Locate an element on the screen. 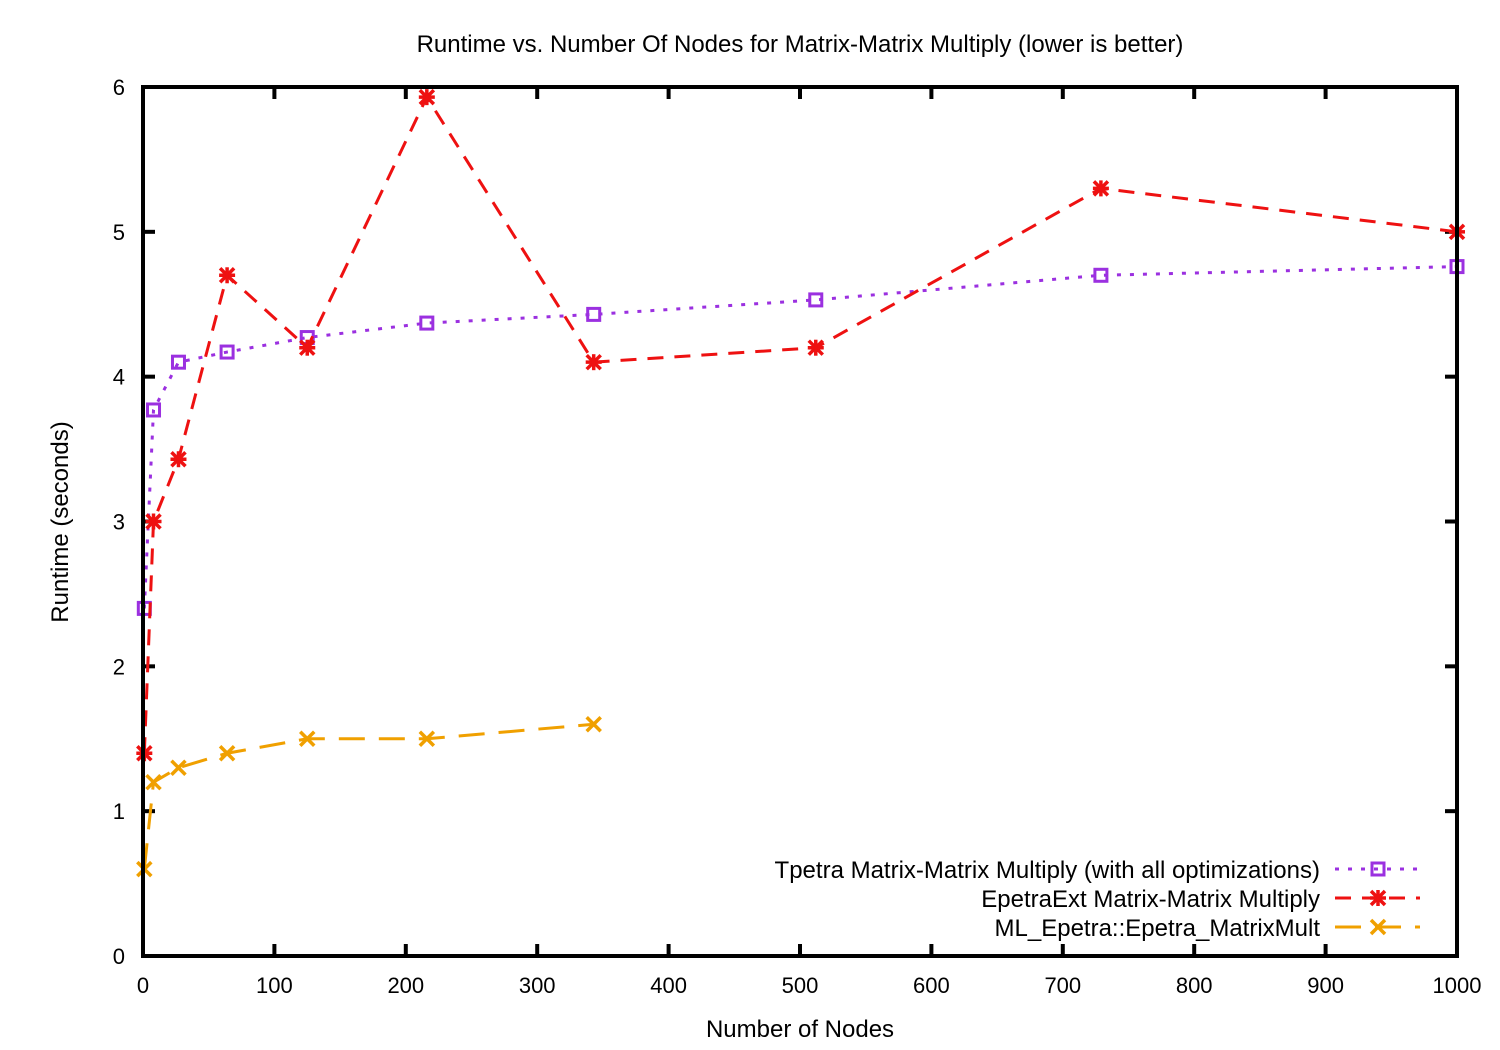 Image resolution: width=1500 pixels, height=1050 pixels. y-axis-title: Runtime (seconds) is located at coordinates (60, 521).